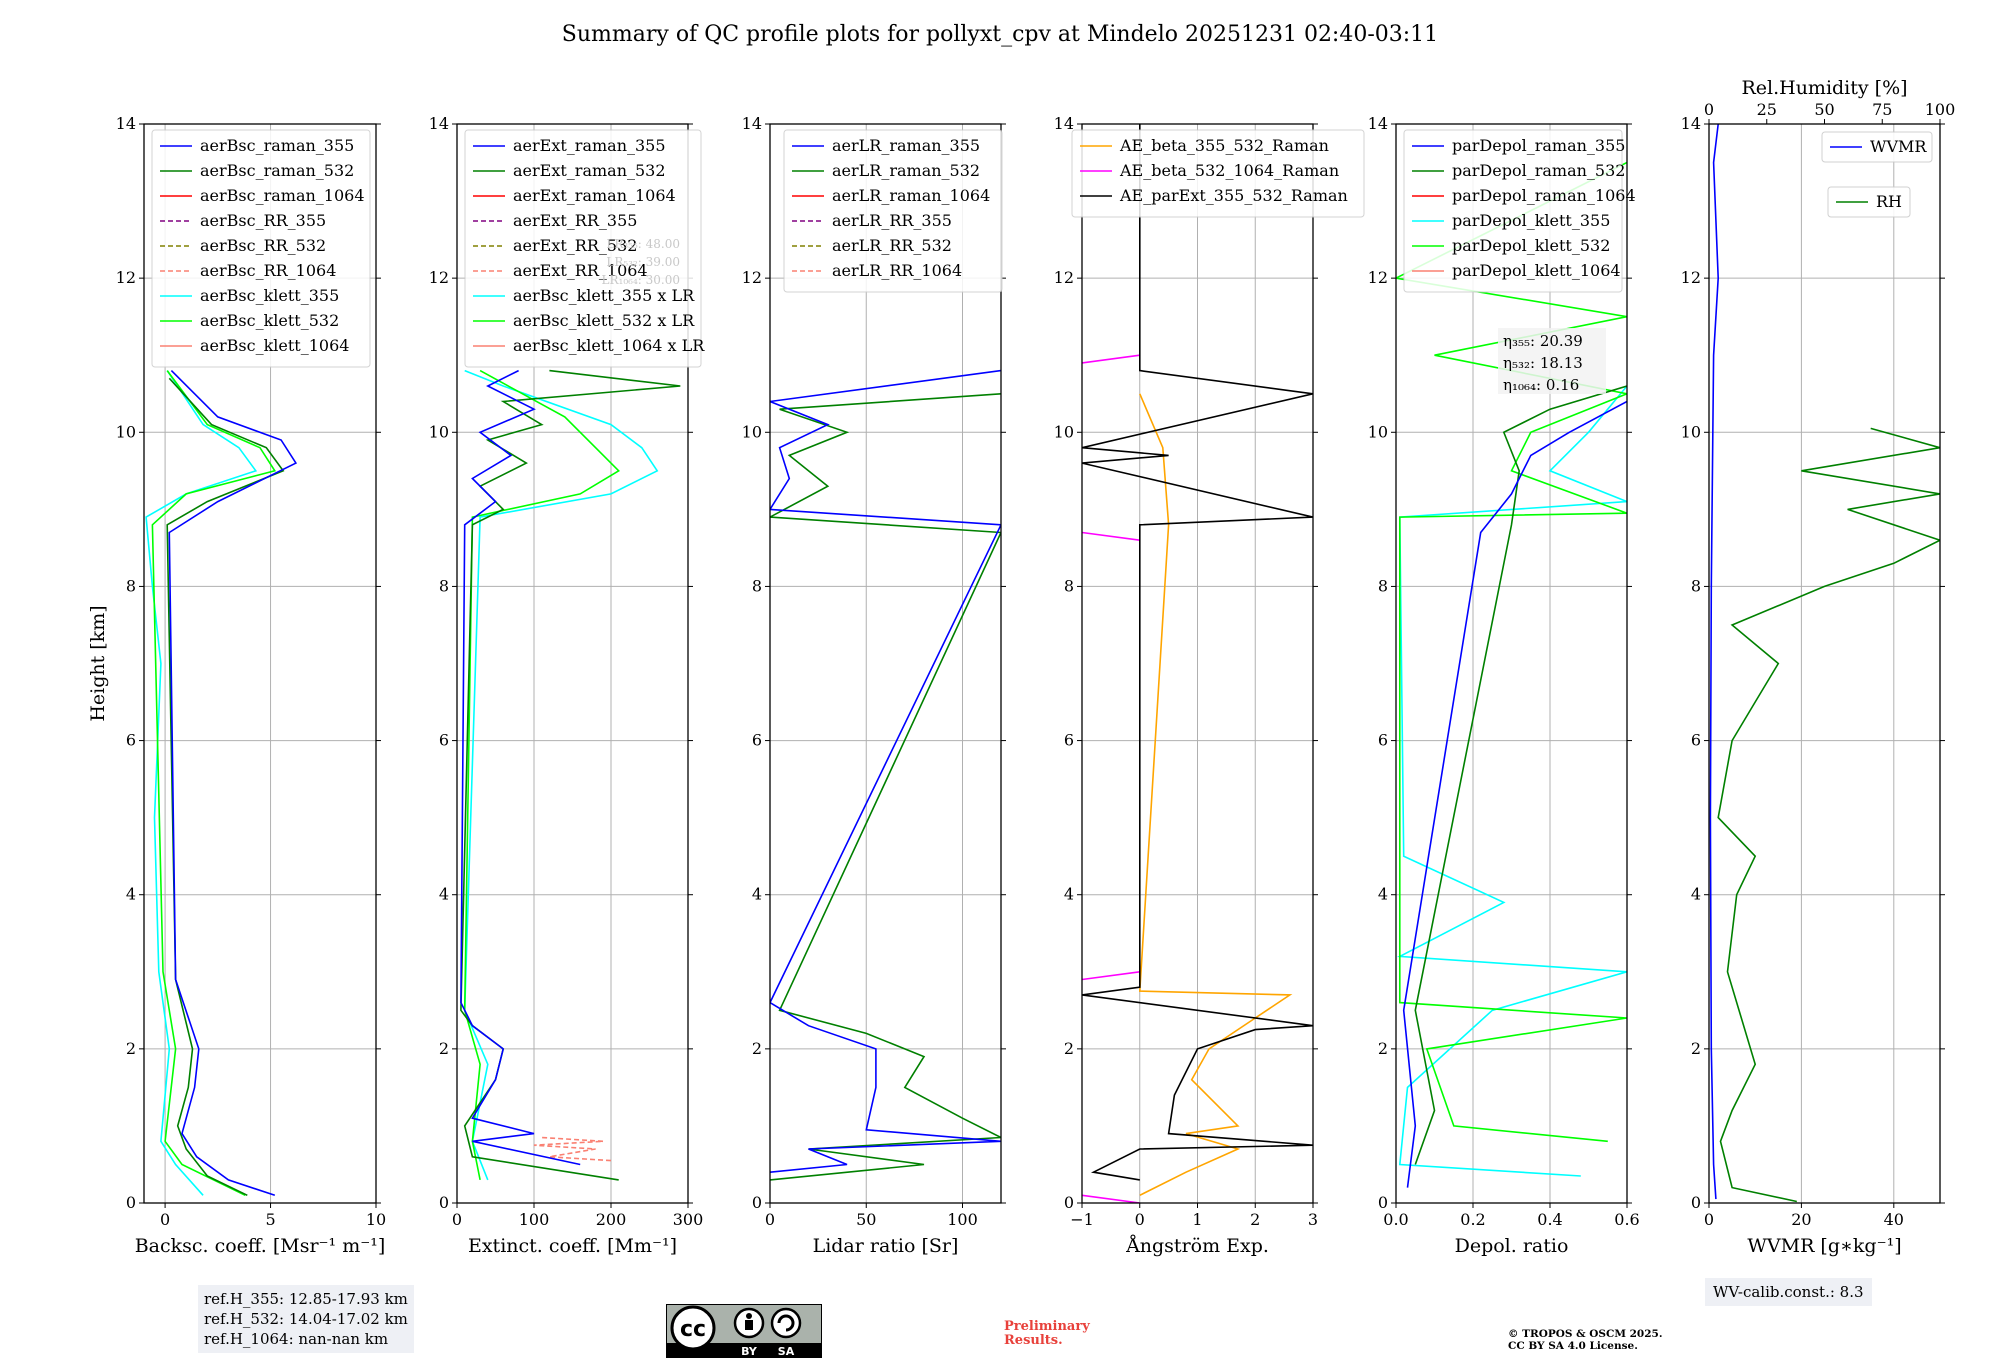  Describe the element at coordinates (693, 1328) in the screenshot. I see `cc-icon` at that location.